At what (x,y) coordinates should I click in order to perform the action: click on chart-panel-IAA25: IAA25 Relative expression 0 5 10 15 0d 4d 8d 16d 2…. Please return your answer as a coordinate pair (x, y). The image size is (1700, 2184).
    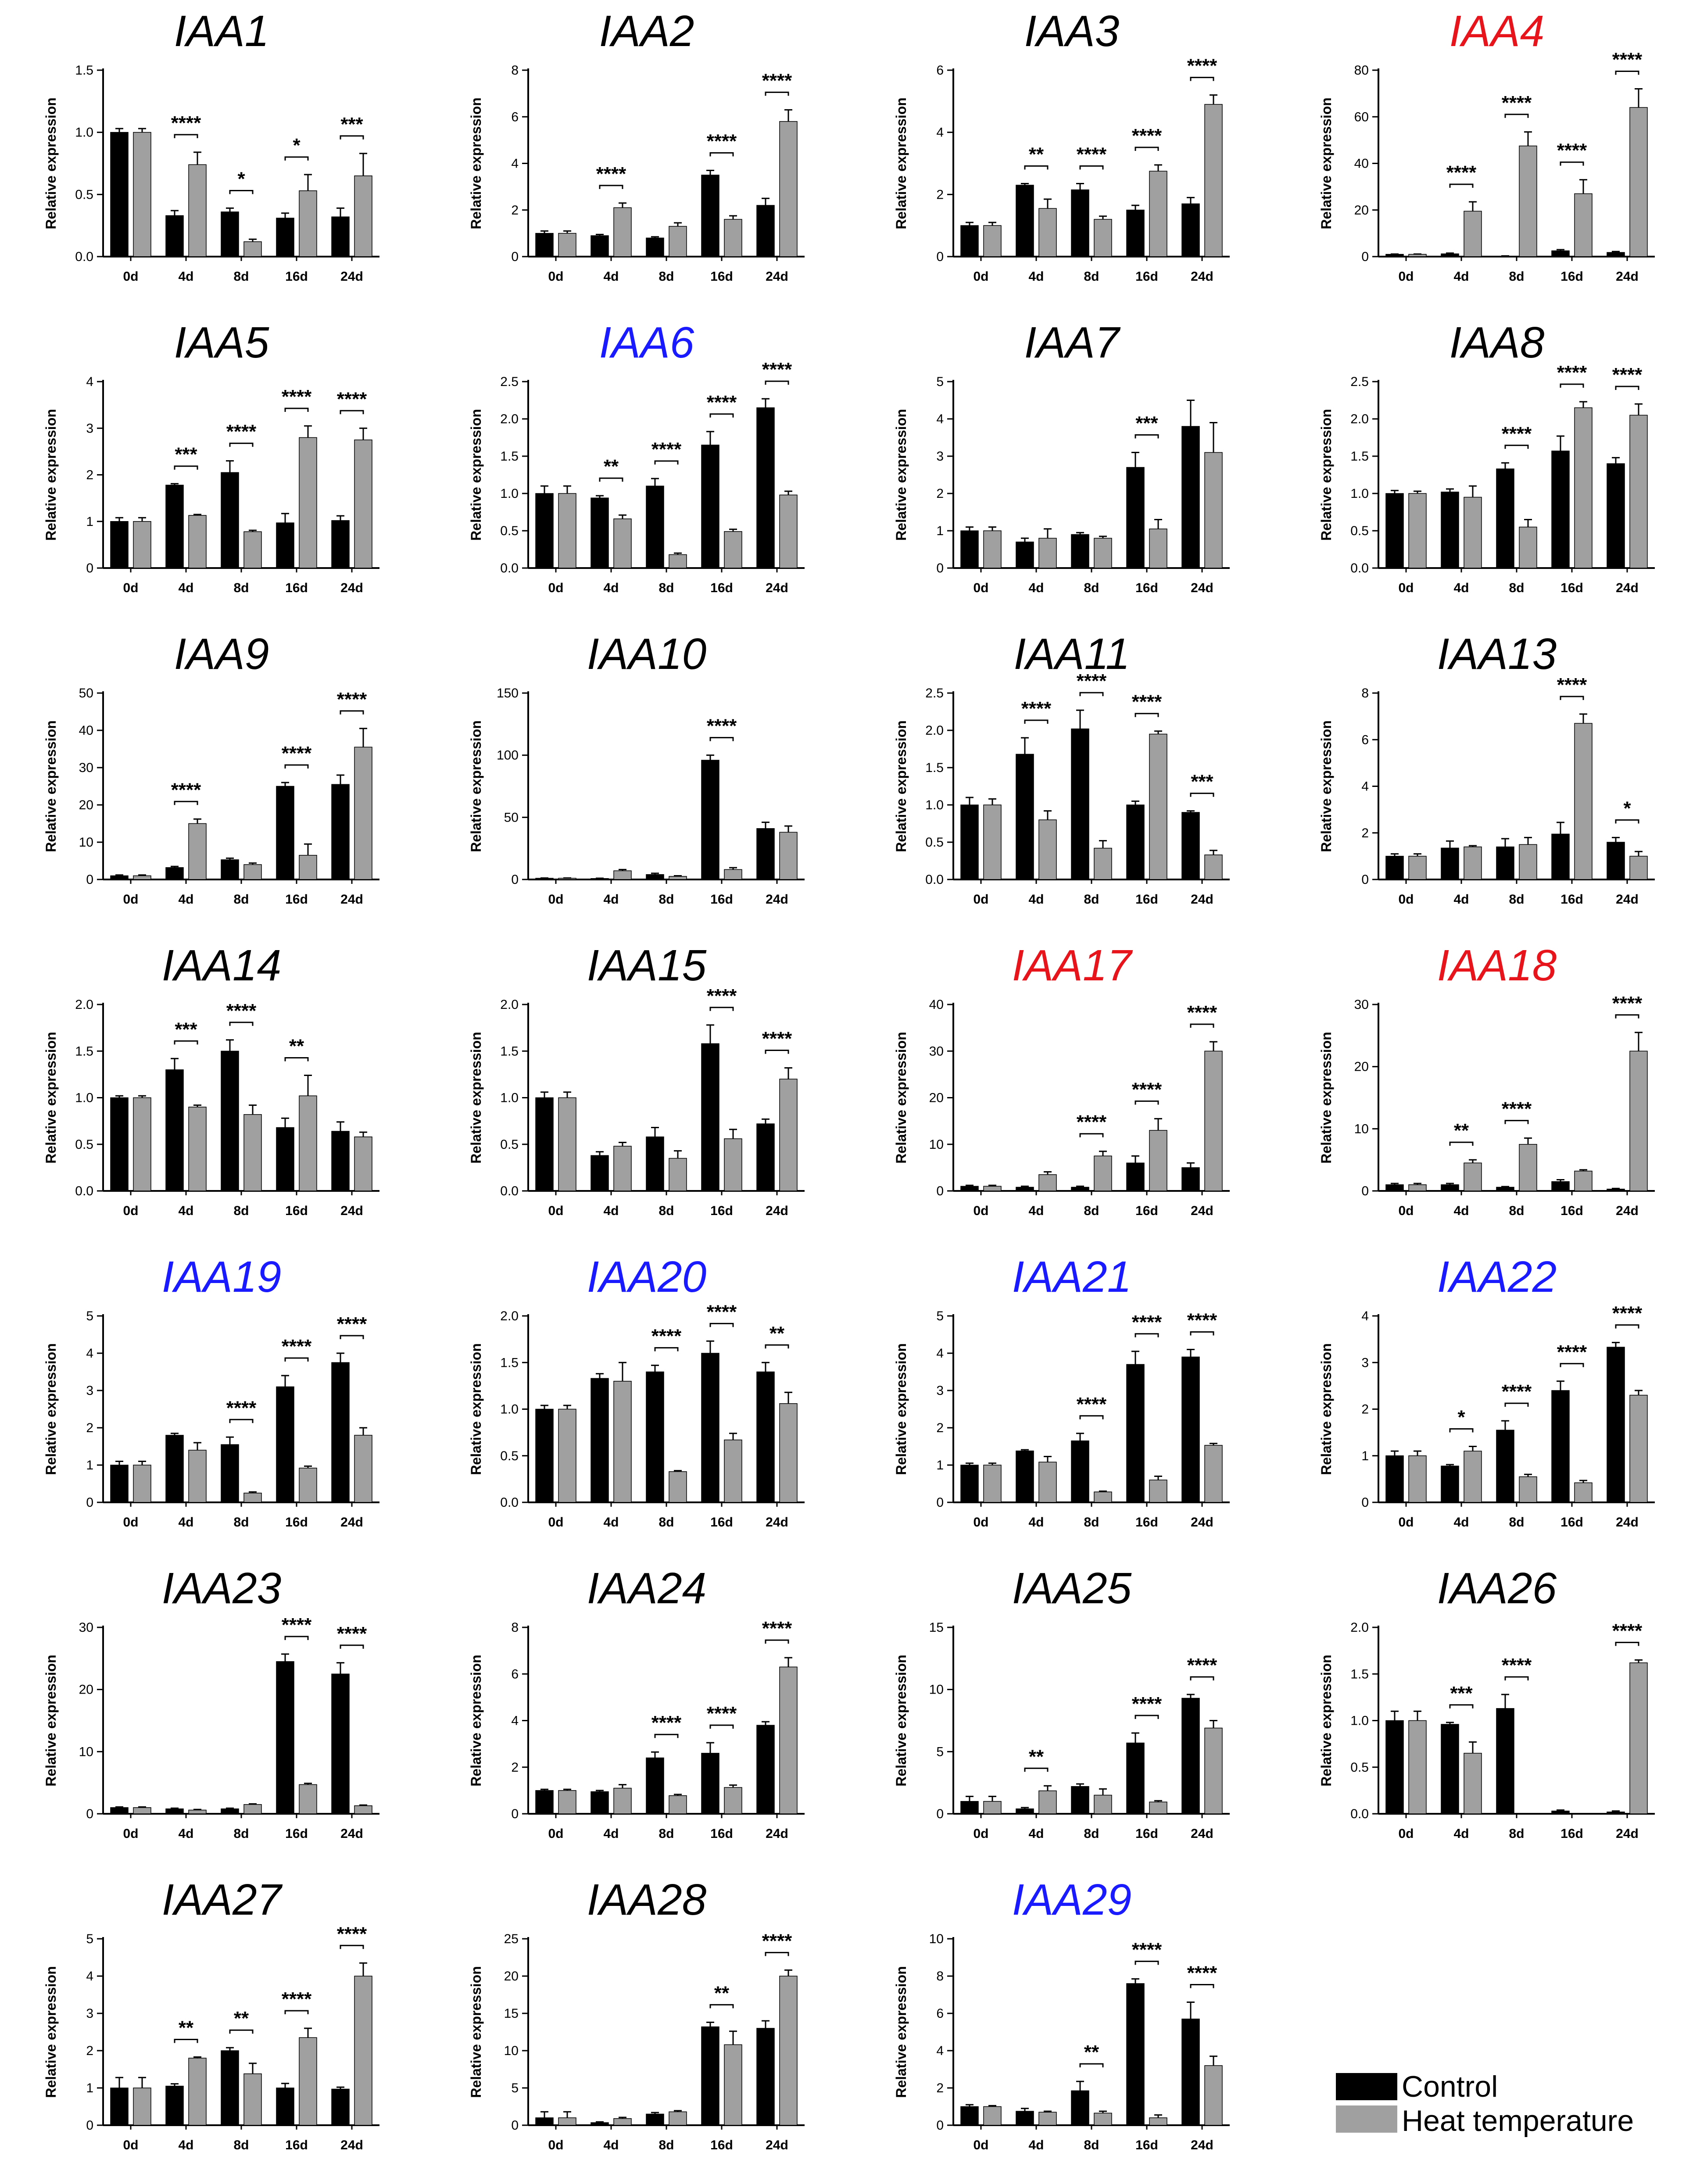
    Looking at the image, I should click on (1061, 1702).